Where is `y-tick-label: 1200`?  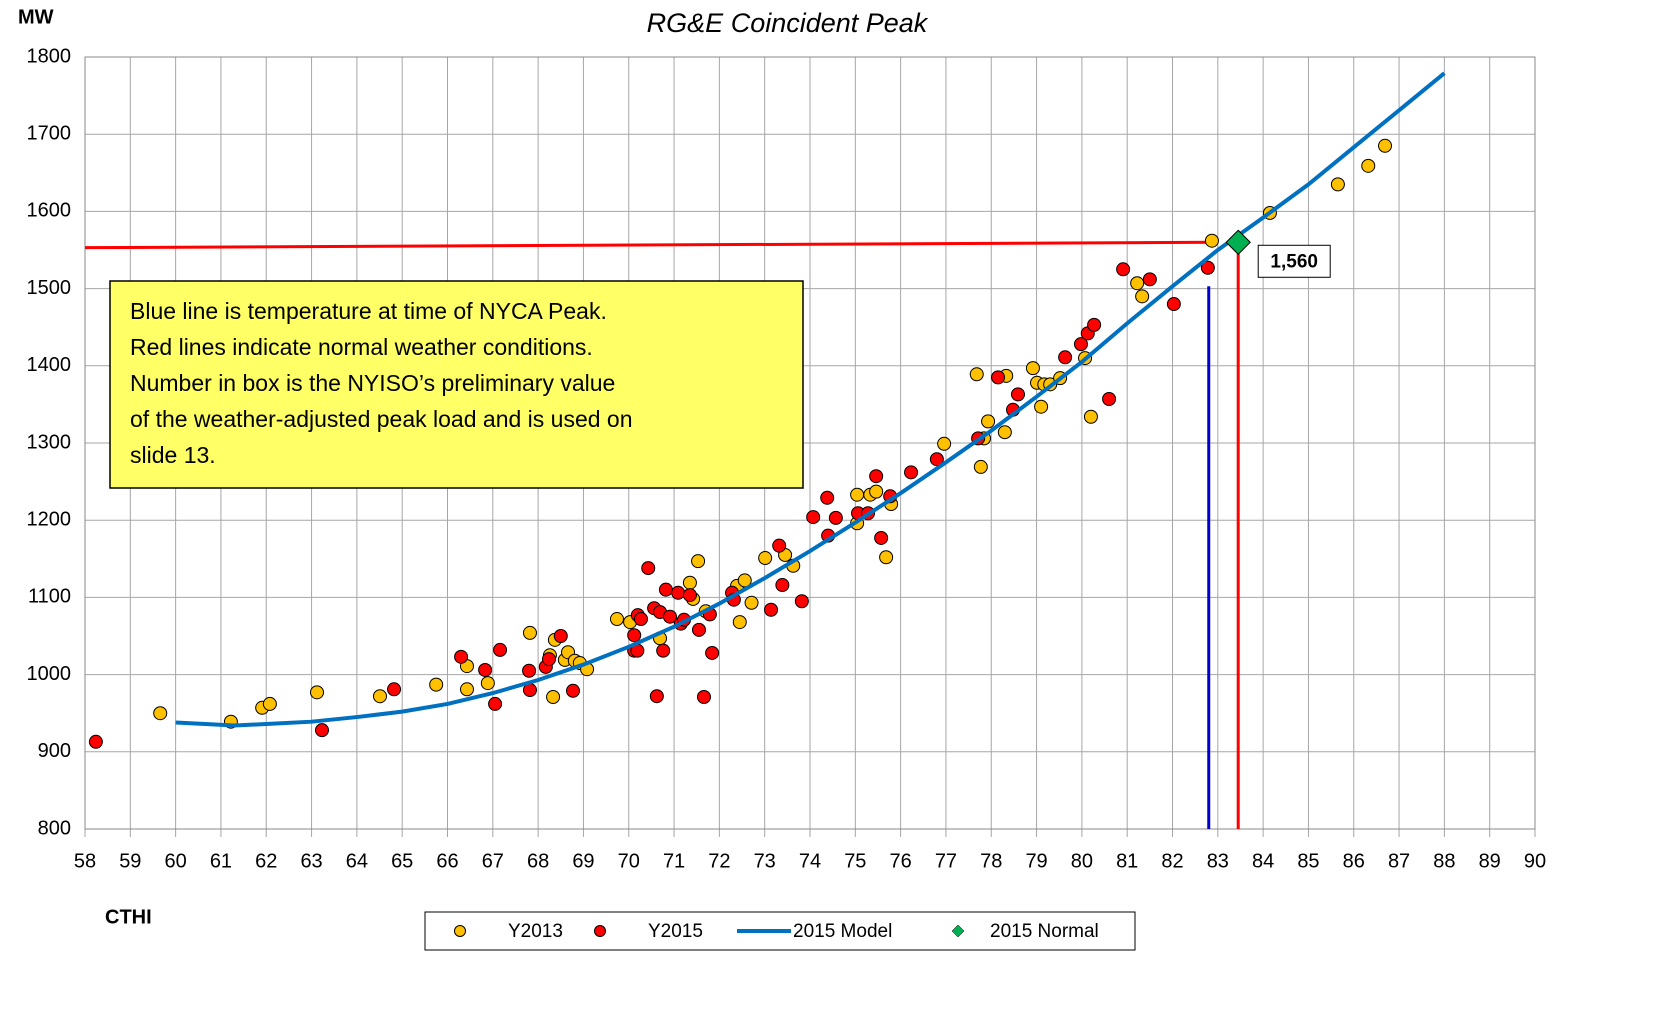 y-tick-label: 1200 is located at coordinates (49, 519).